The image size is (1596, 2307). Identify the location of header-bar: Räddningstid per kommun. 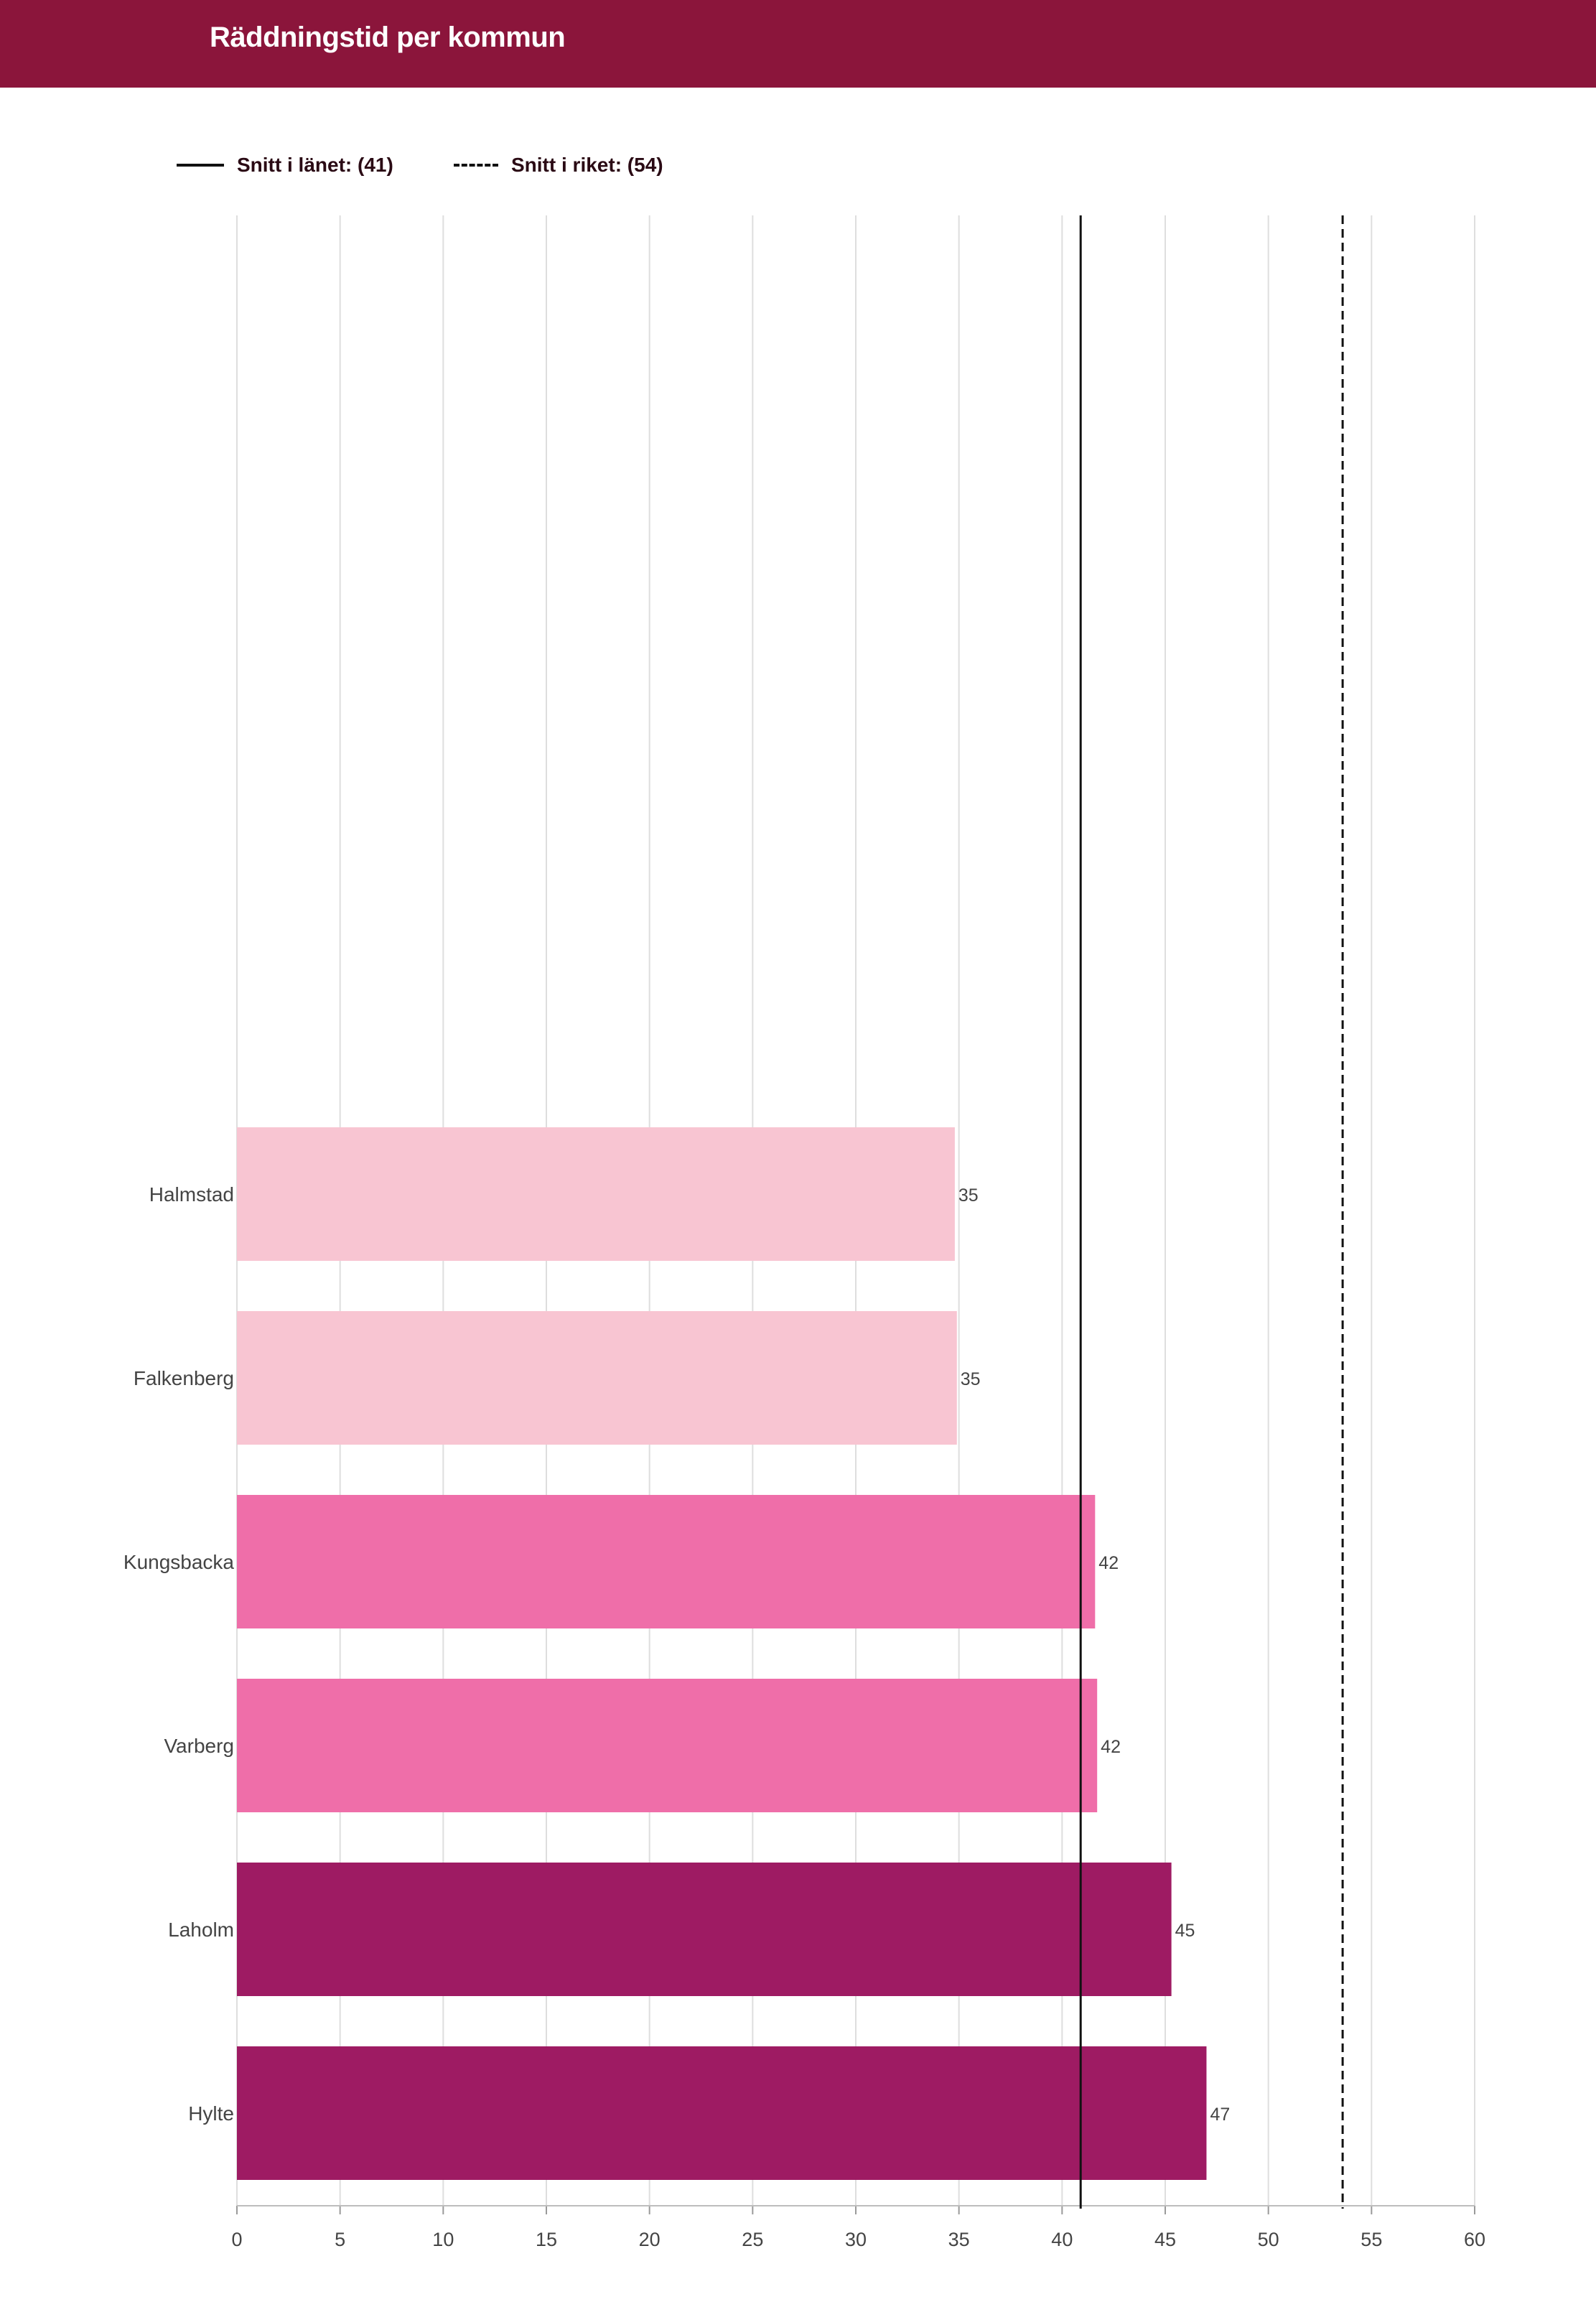
(798, 44).